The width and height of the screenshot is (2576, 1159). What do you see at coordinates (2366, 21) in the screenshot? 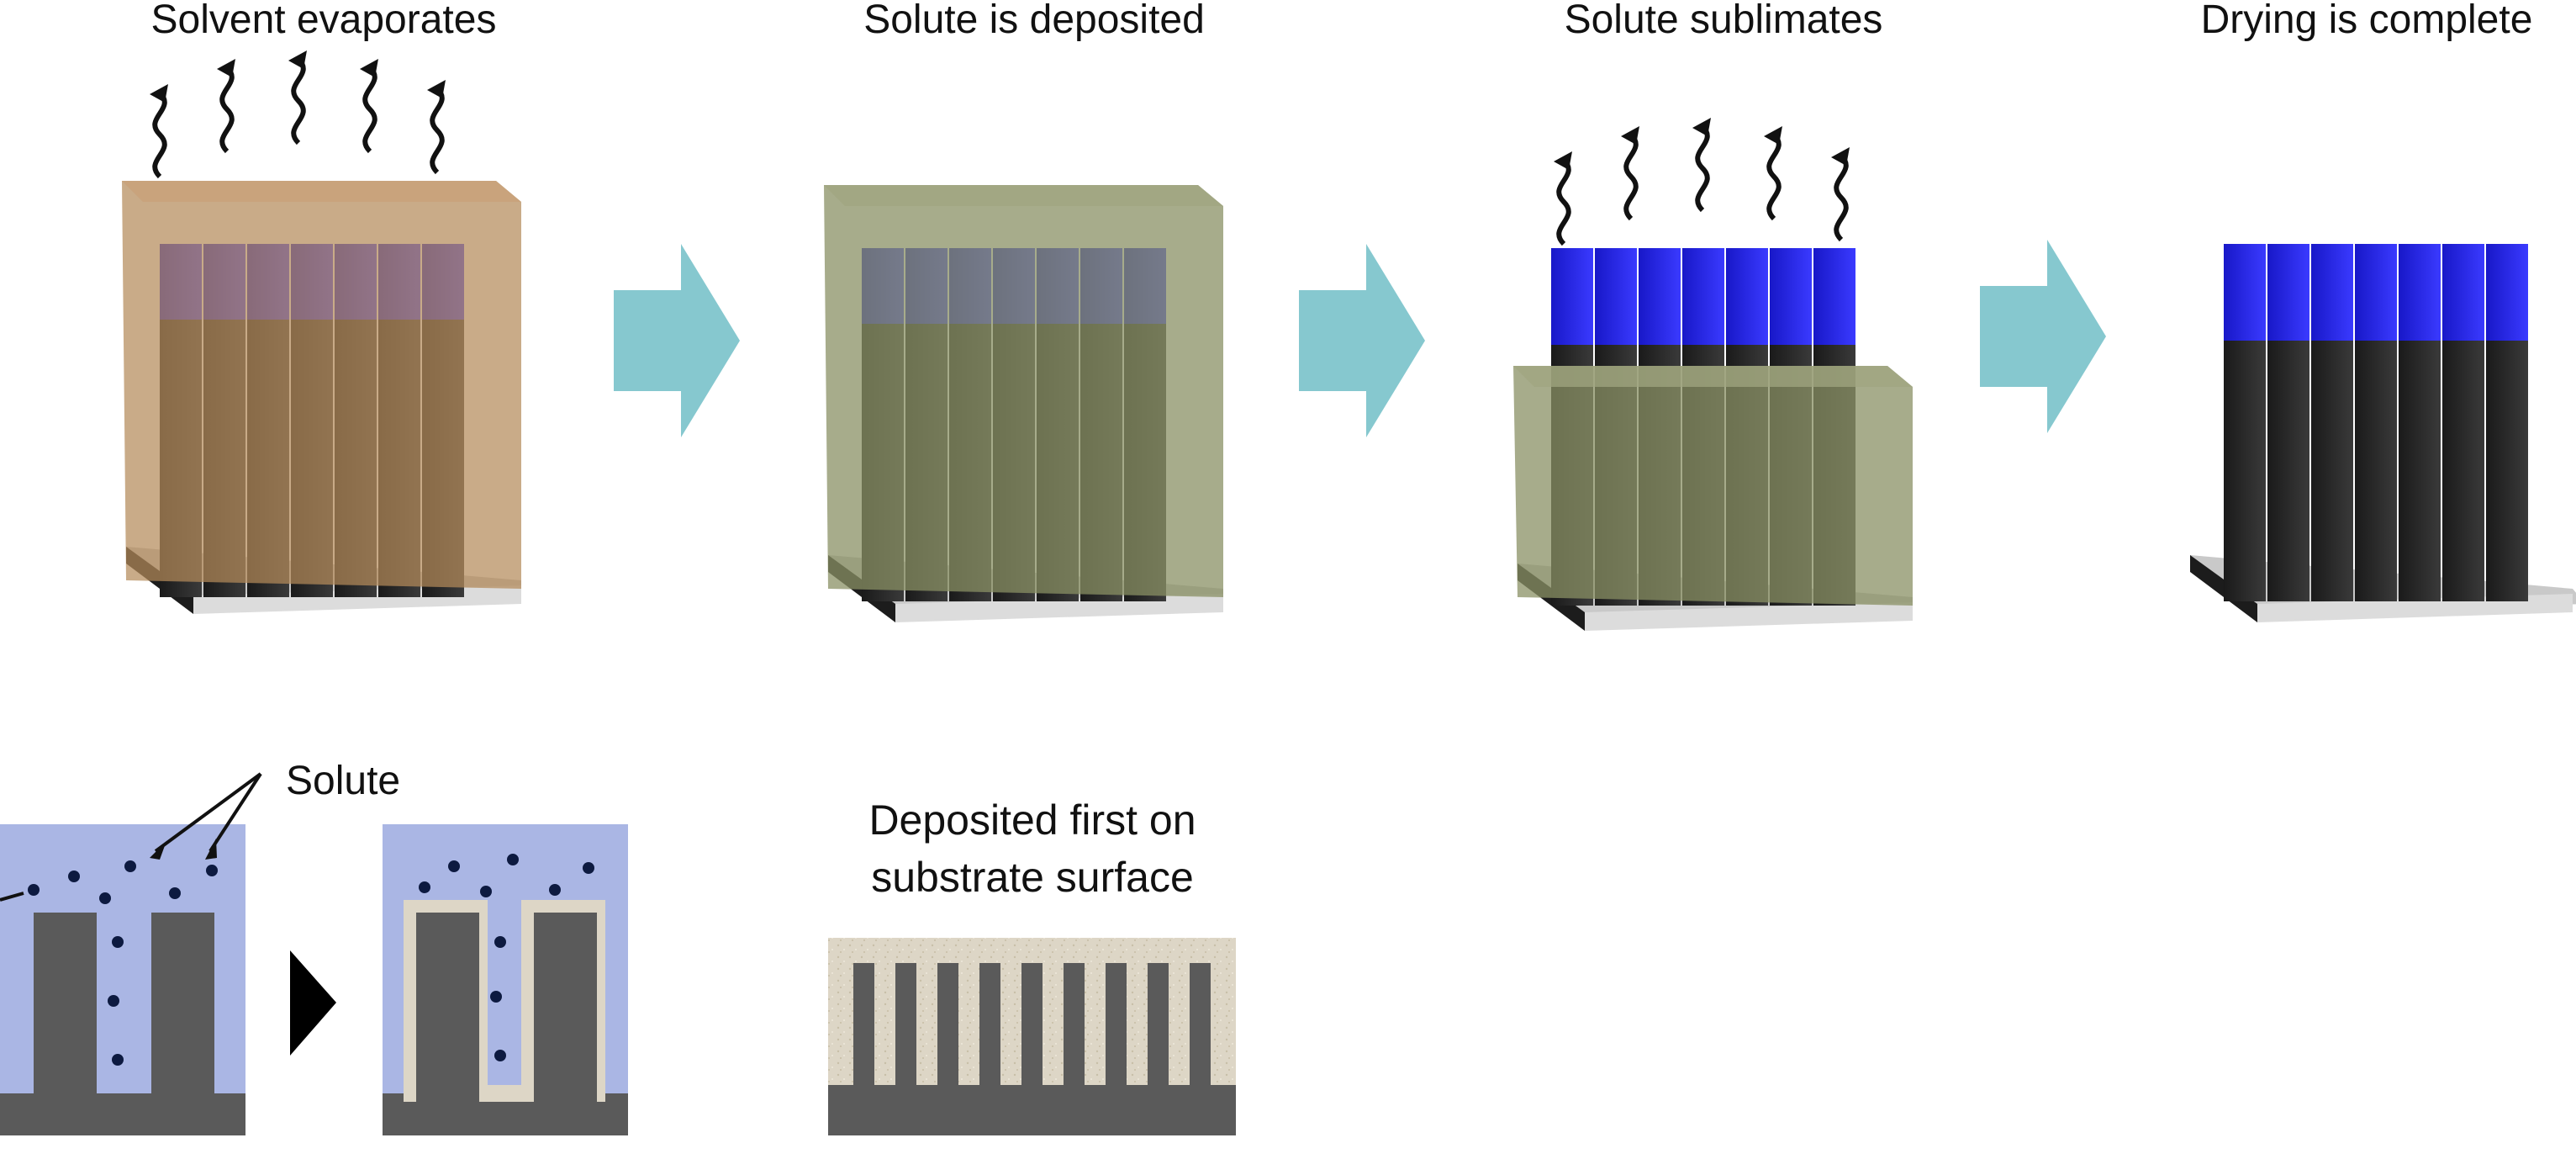
I see `step4-label: Drying is complete` at bounding box center [2366, 21].